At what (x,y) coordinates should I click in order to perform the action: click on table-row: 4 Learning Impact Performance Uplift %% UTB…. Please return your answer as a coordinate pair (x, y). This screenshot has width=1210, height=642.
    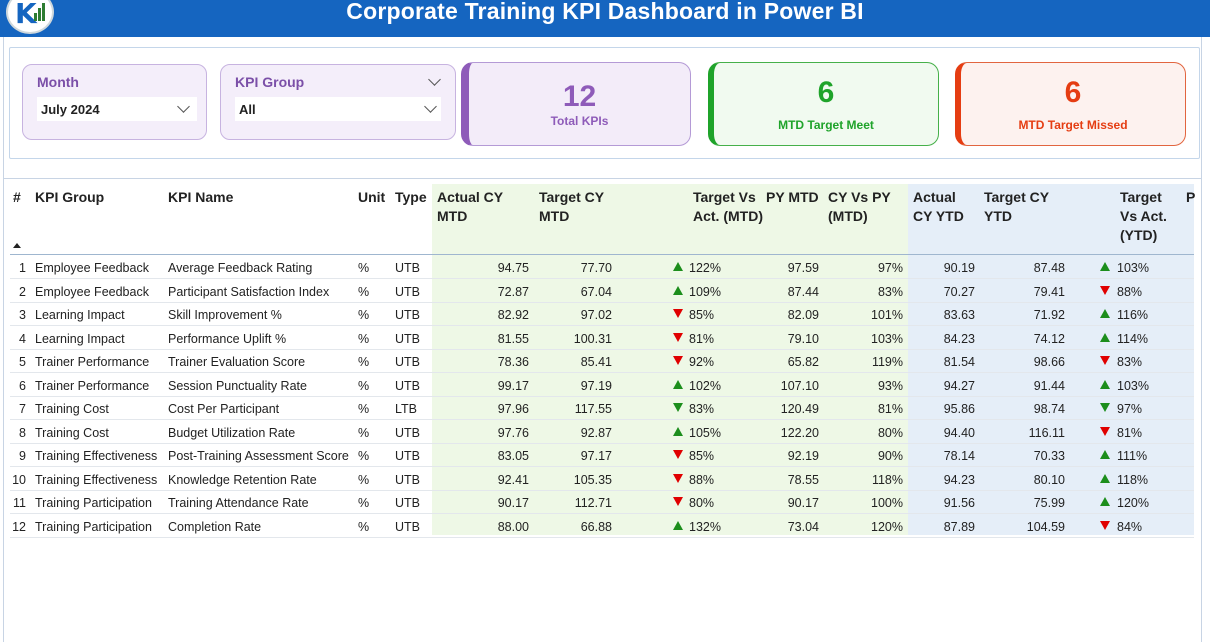
    Looking at the image, I should click on (602, 338).